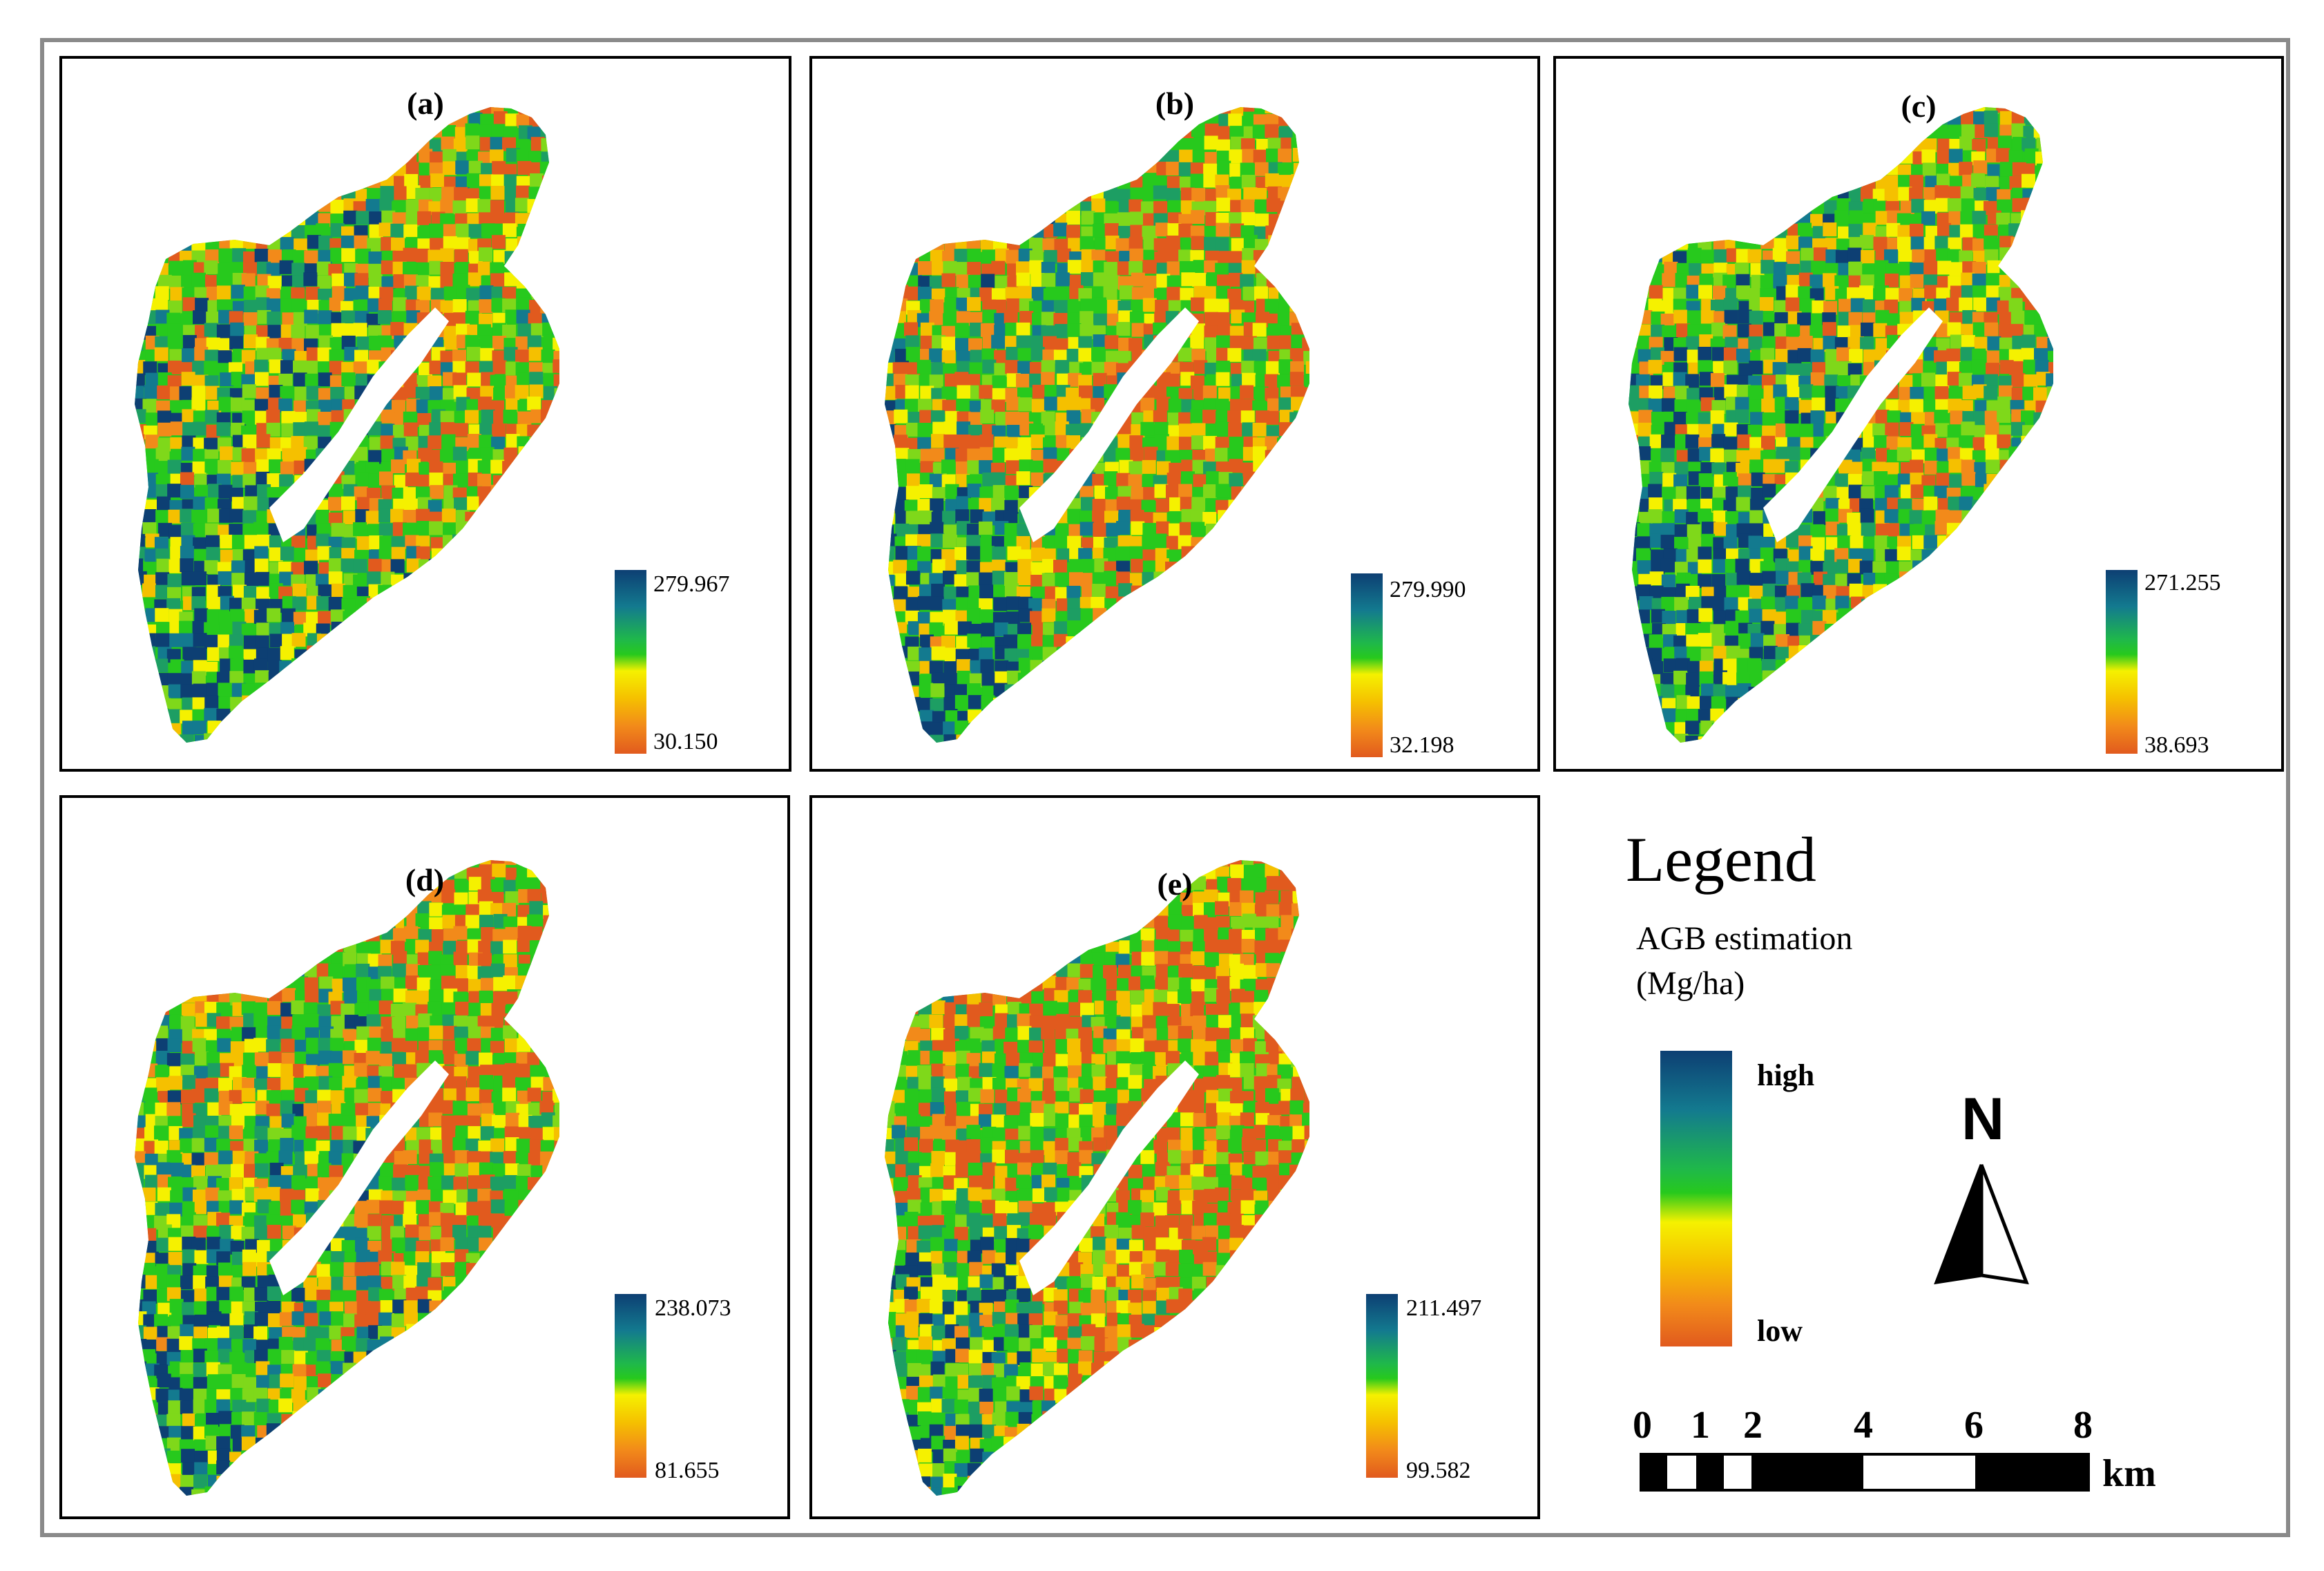 This screenshot has width=2324, height=1571. What do you see at coordinates (1175, 103) in the screenshot?
I see `panel-label-b: (b)` at bounding box center [1175, 103].